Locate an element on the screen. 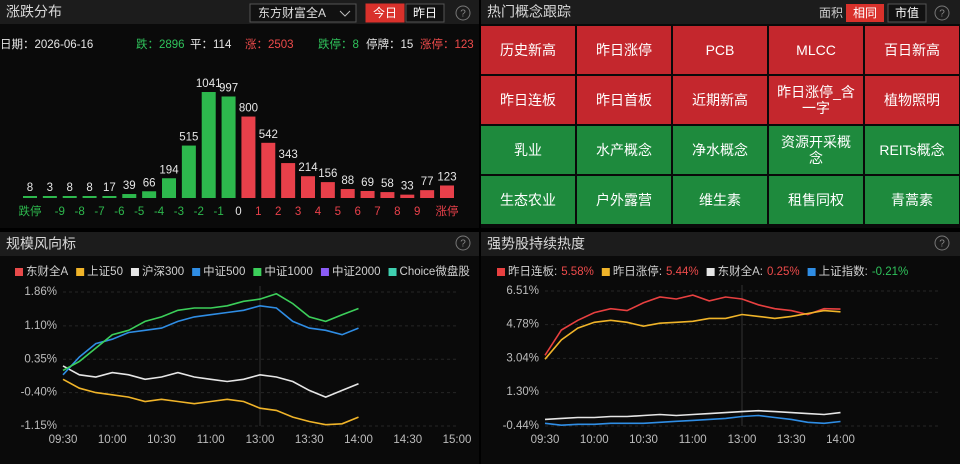 Image resolution: width=960 pixels, height=464 pixels. stat-value: 8 is located at coordinates (356, 45).